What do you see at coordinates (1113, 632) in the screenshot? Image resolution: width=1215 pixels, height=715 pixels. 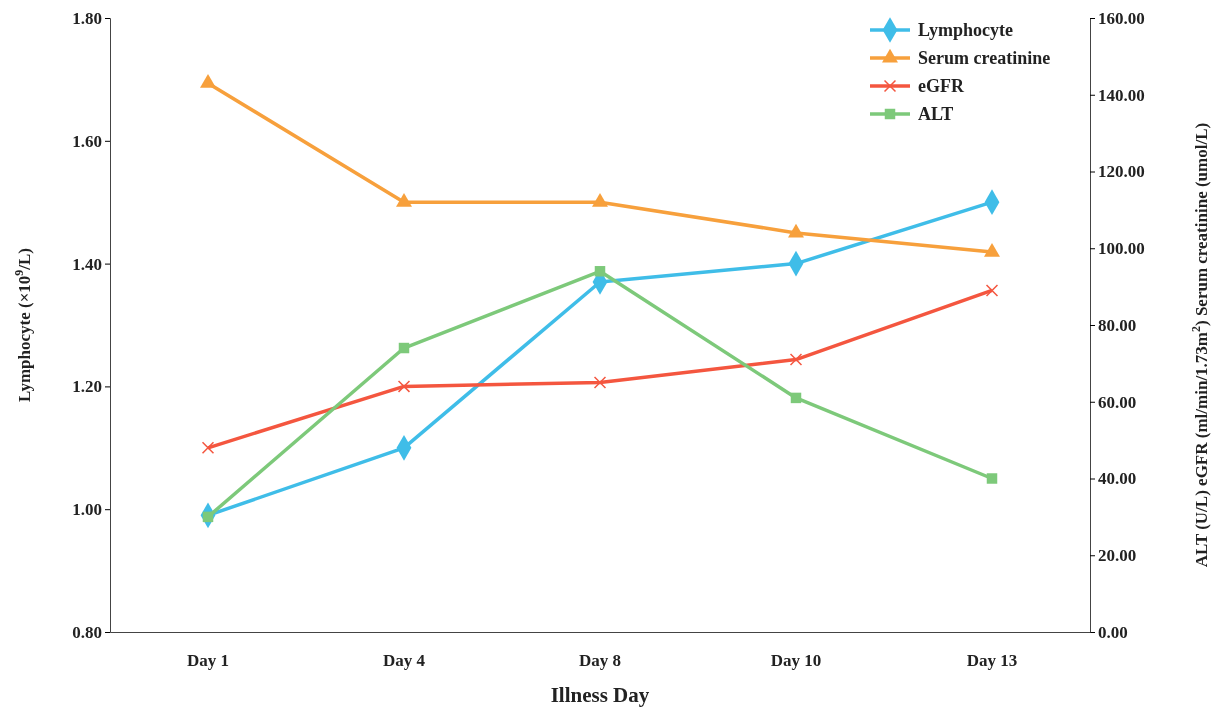 I see `y2-tick-label: 0.00` at bounding box center [1113, 632].